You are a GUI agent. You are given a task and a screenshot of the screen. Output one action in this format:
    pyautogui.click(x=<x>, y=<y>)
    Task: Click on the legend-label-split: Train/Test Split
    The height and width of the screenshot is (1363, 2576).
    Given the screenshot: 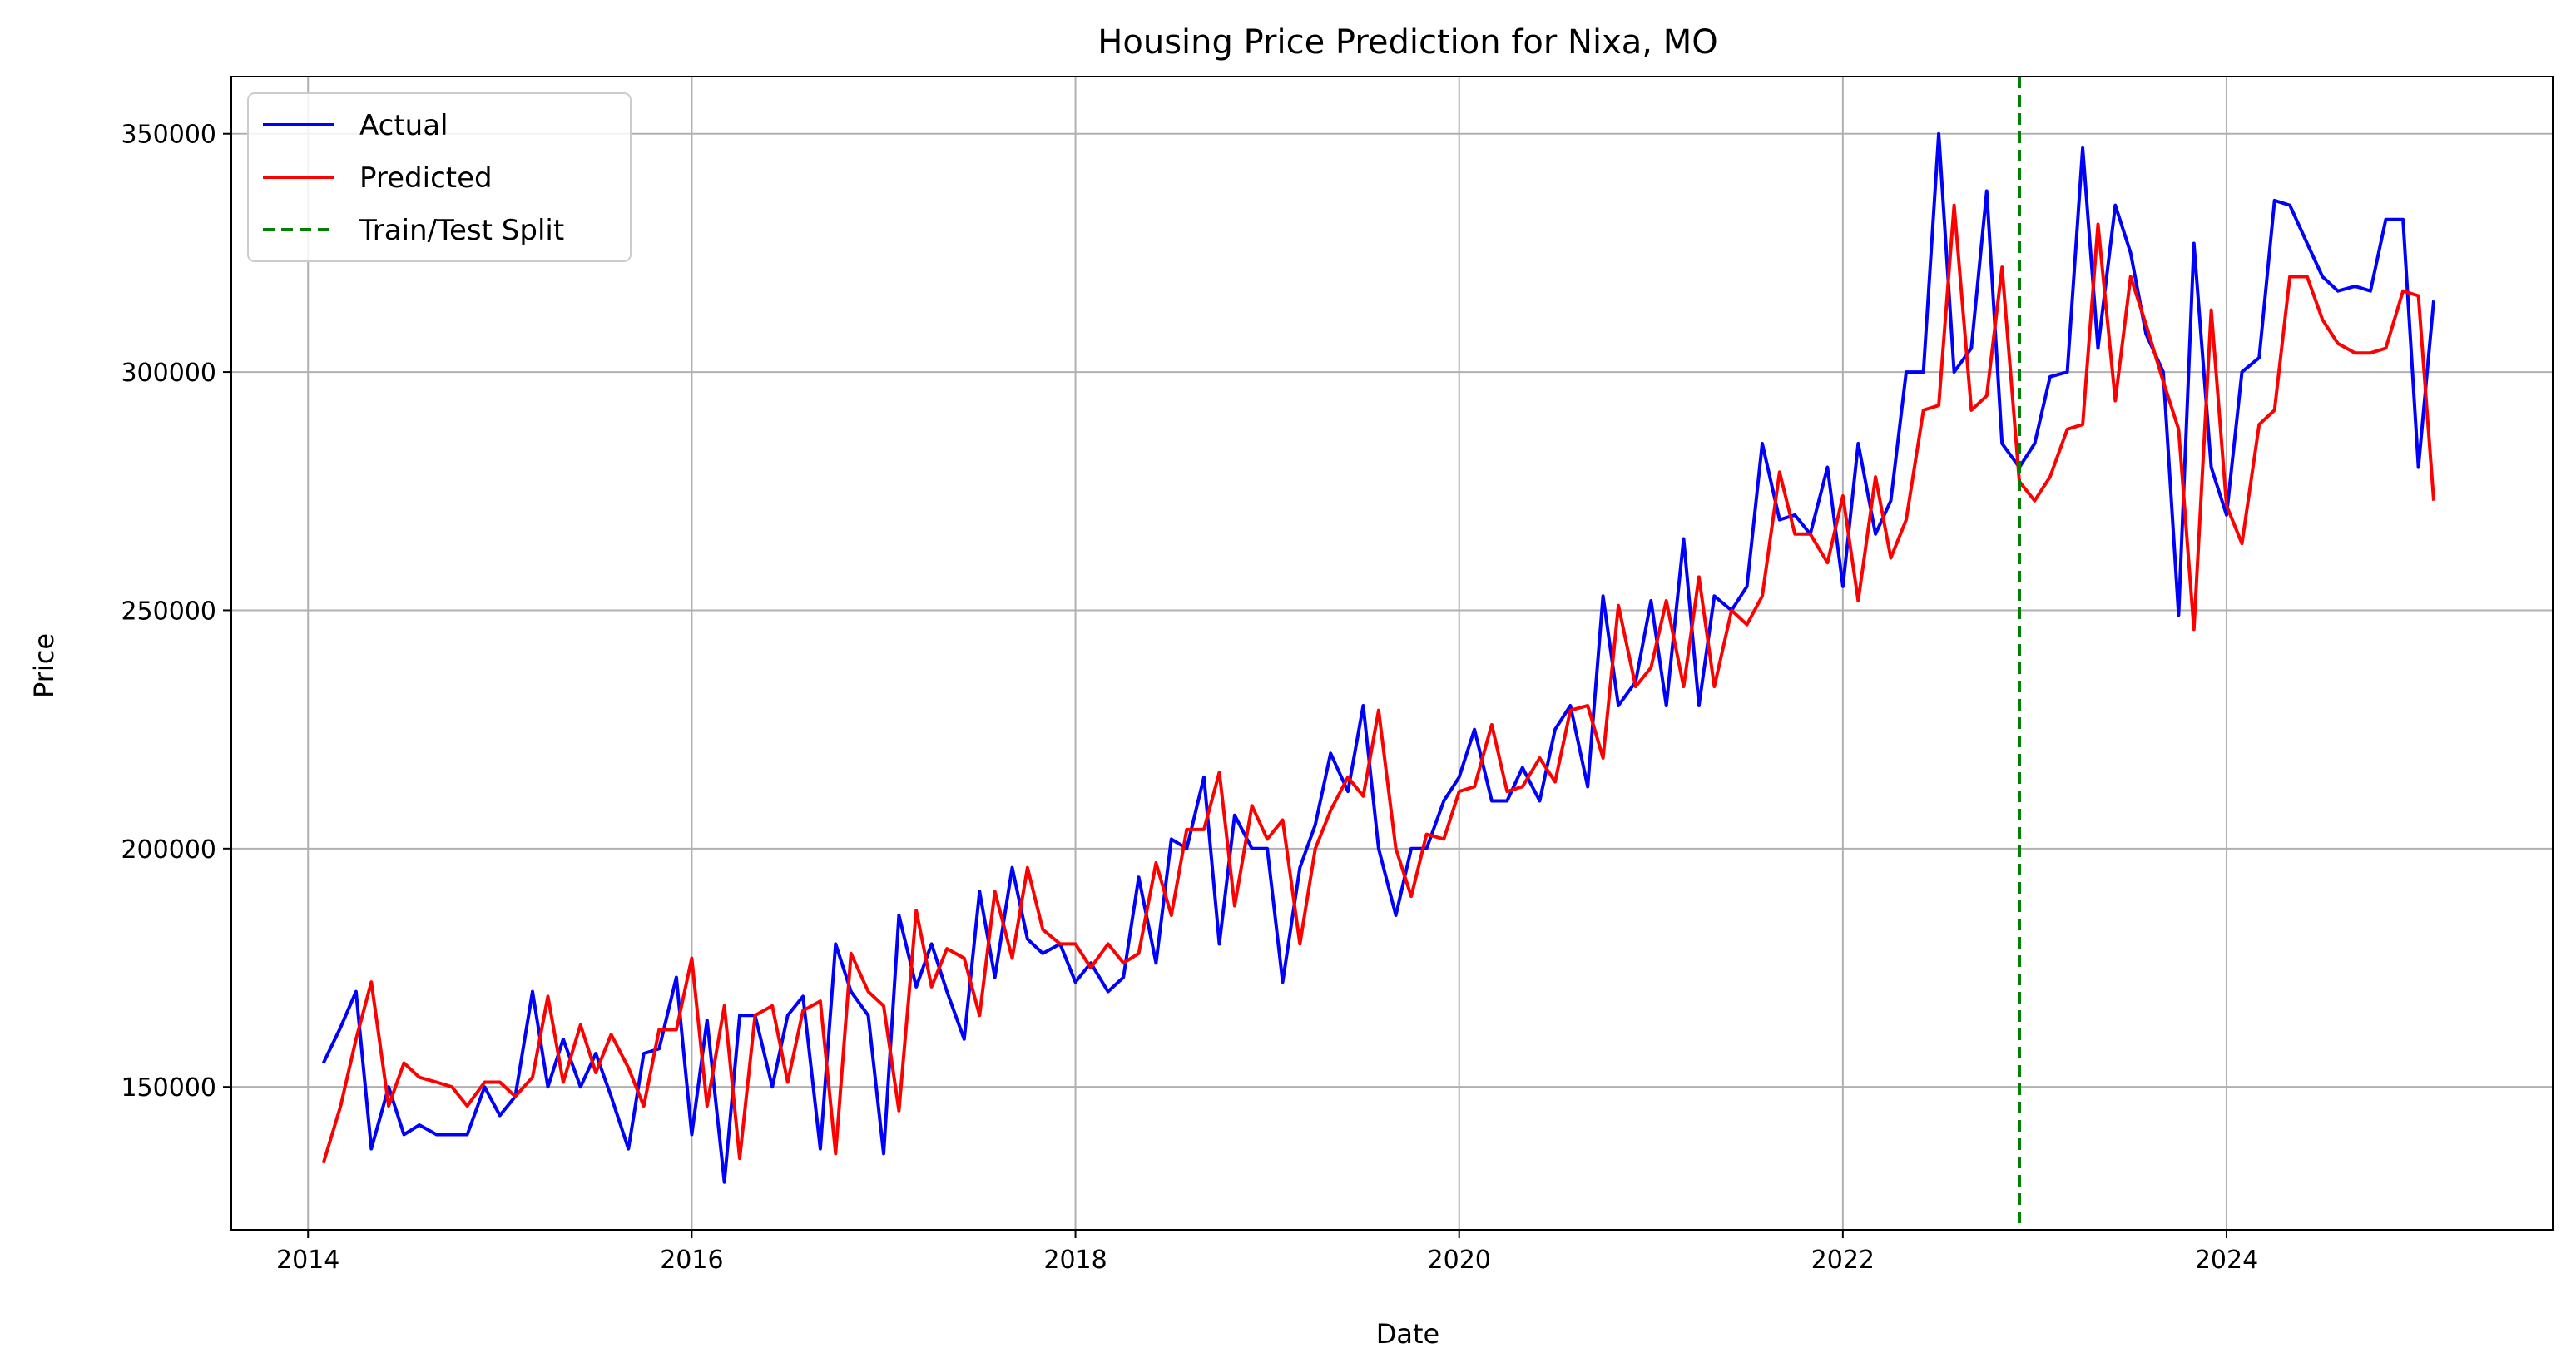 What is the action you would take?
    pyautogui.click(x=461, y=231)
    